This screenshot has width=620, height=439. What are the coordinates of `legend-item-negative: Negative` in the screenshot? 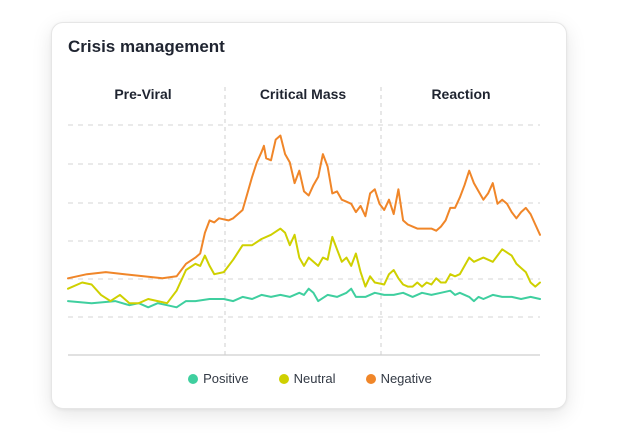 It's located at (398, 378).